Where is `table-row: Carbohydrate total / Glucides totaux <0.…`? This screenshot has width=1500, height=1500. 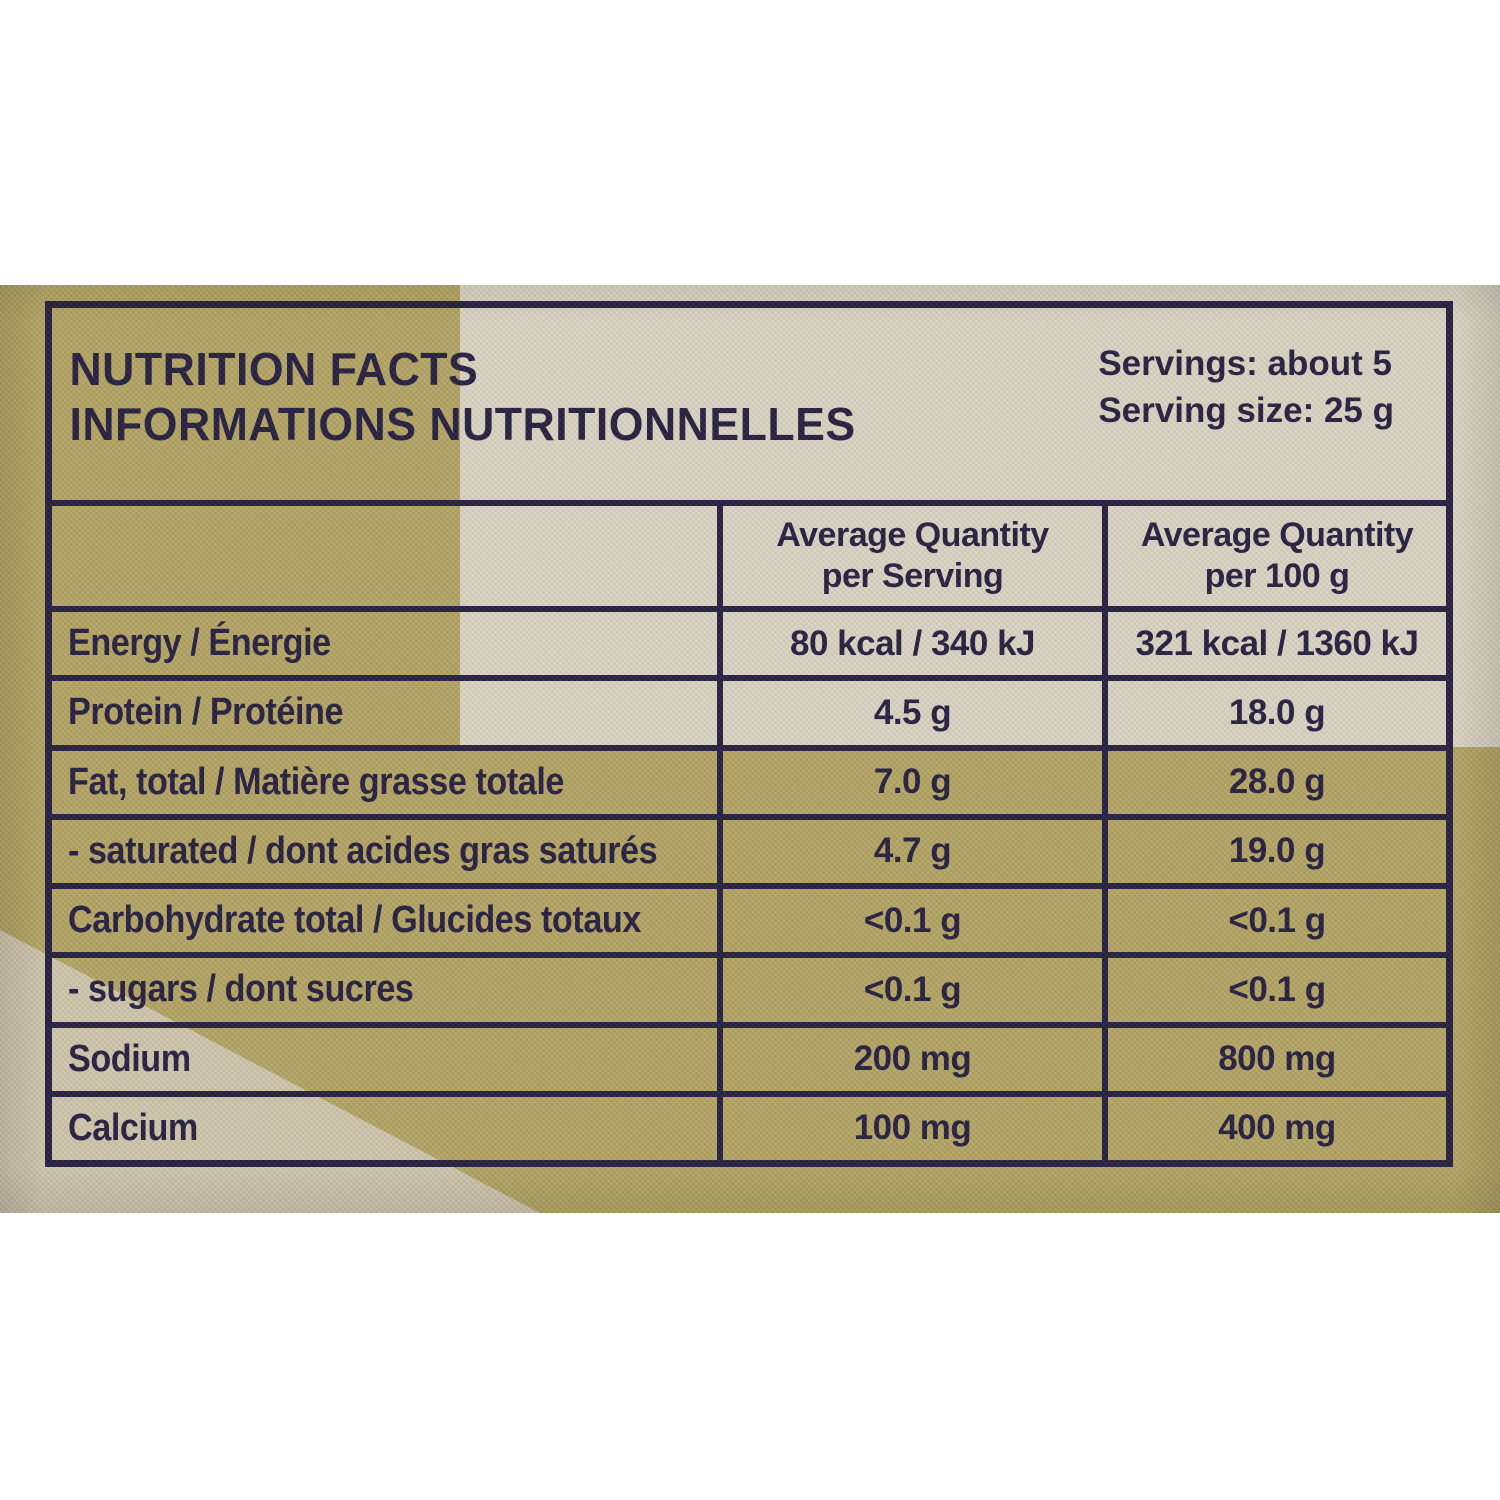 table-row: Carbohydrate total / Glucides totaux <0.… is located at coordinates (749, 918).